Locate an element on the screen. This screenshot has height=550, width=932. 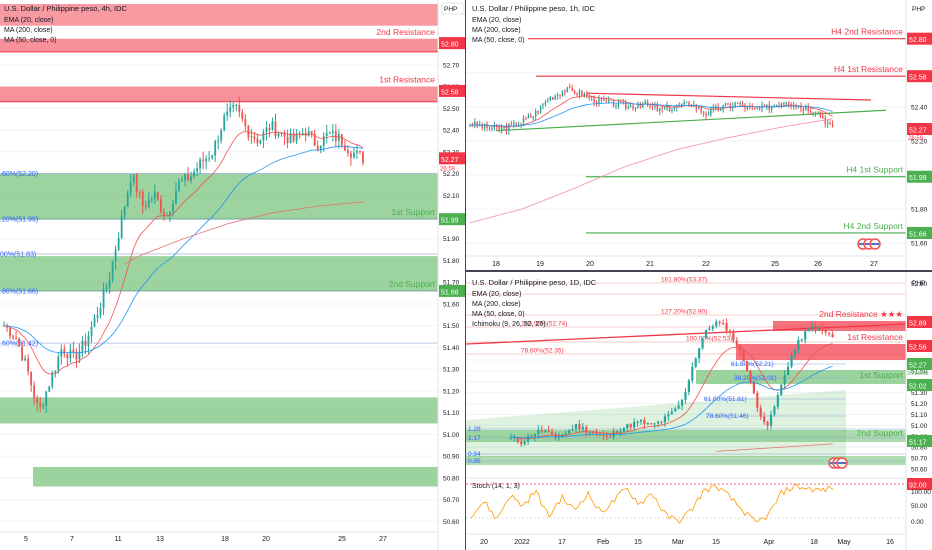
stoch-k-line is located at coordinates (652, 503).